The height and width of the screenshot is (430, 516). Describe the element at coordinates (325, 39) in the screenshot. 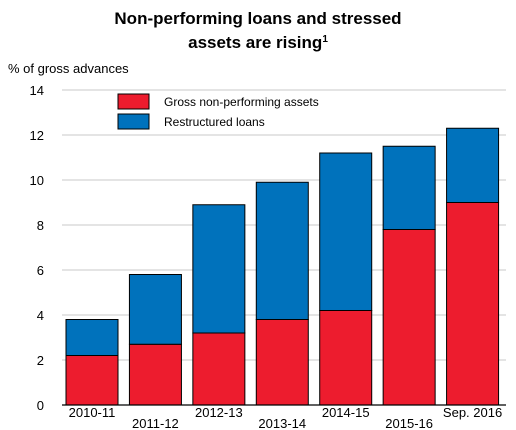

I see `title-footnote: 1` at that location.